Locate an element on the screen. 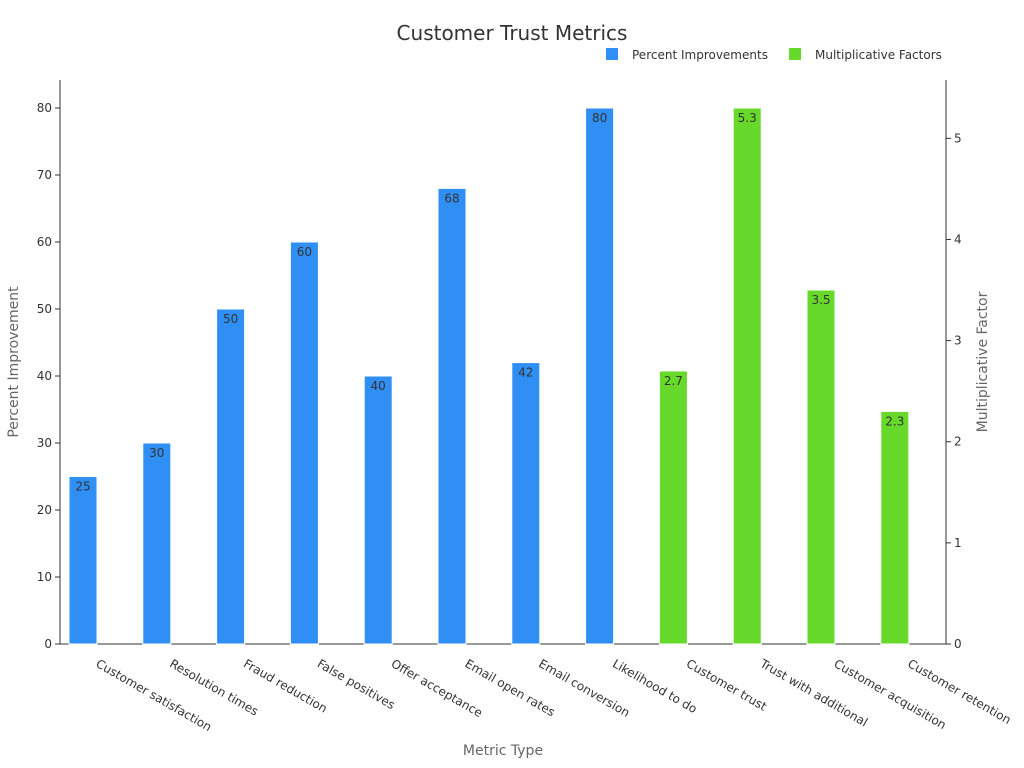  x-axis-title: Metric Type is located at coordinates (503, 751).